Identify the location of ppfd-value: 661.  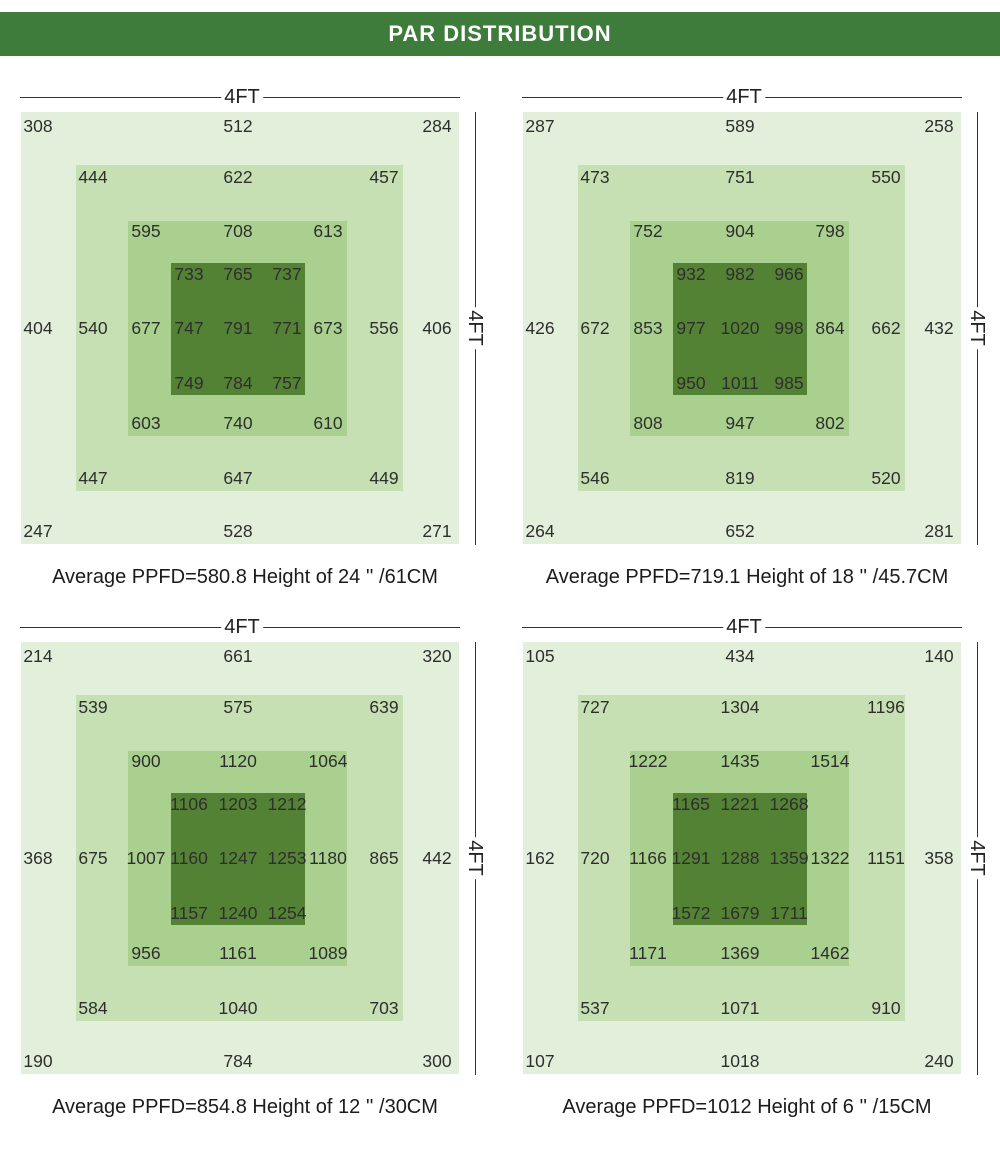
(238, 656).